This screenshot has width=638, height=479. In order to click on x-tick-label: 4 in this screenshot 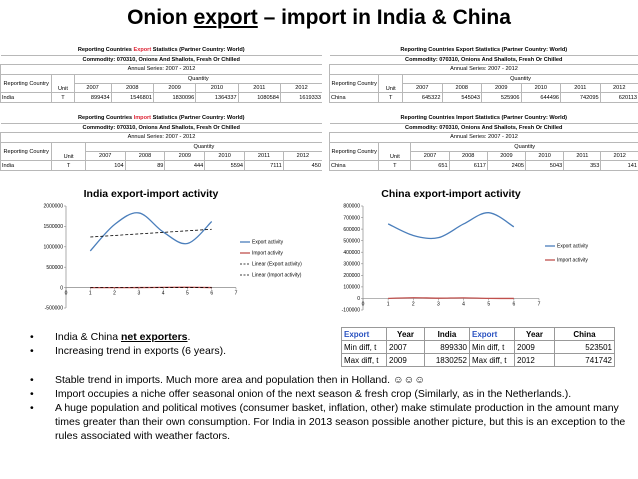, I will do `click(163, 294)`.